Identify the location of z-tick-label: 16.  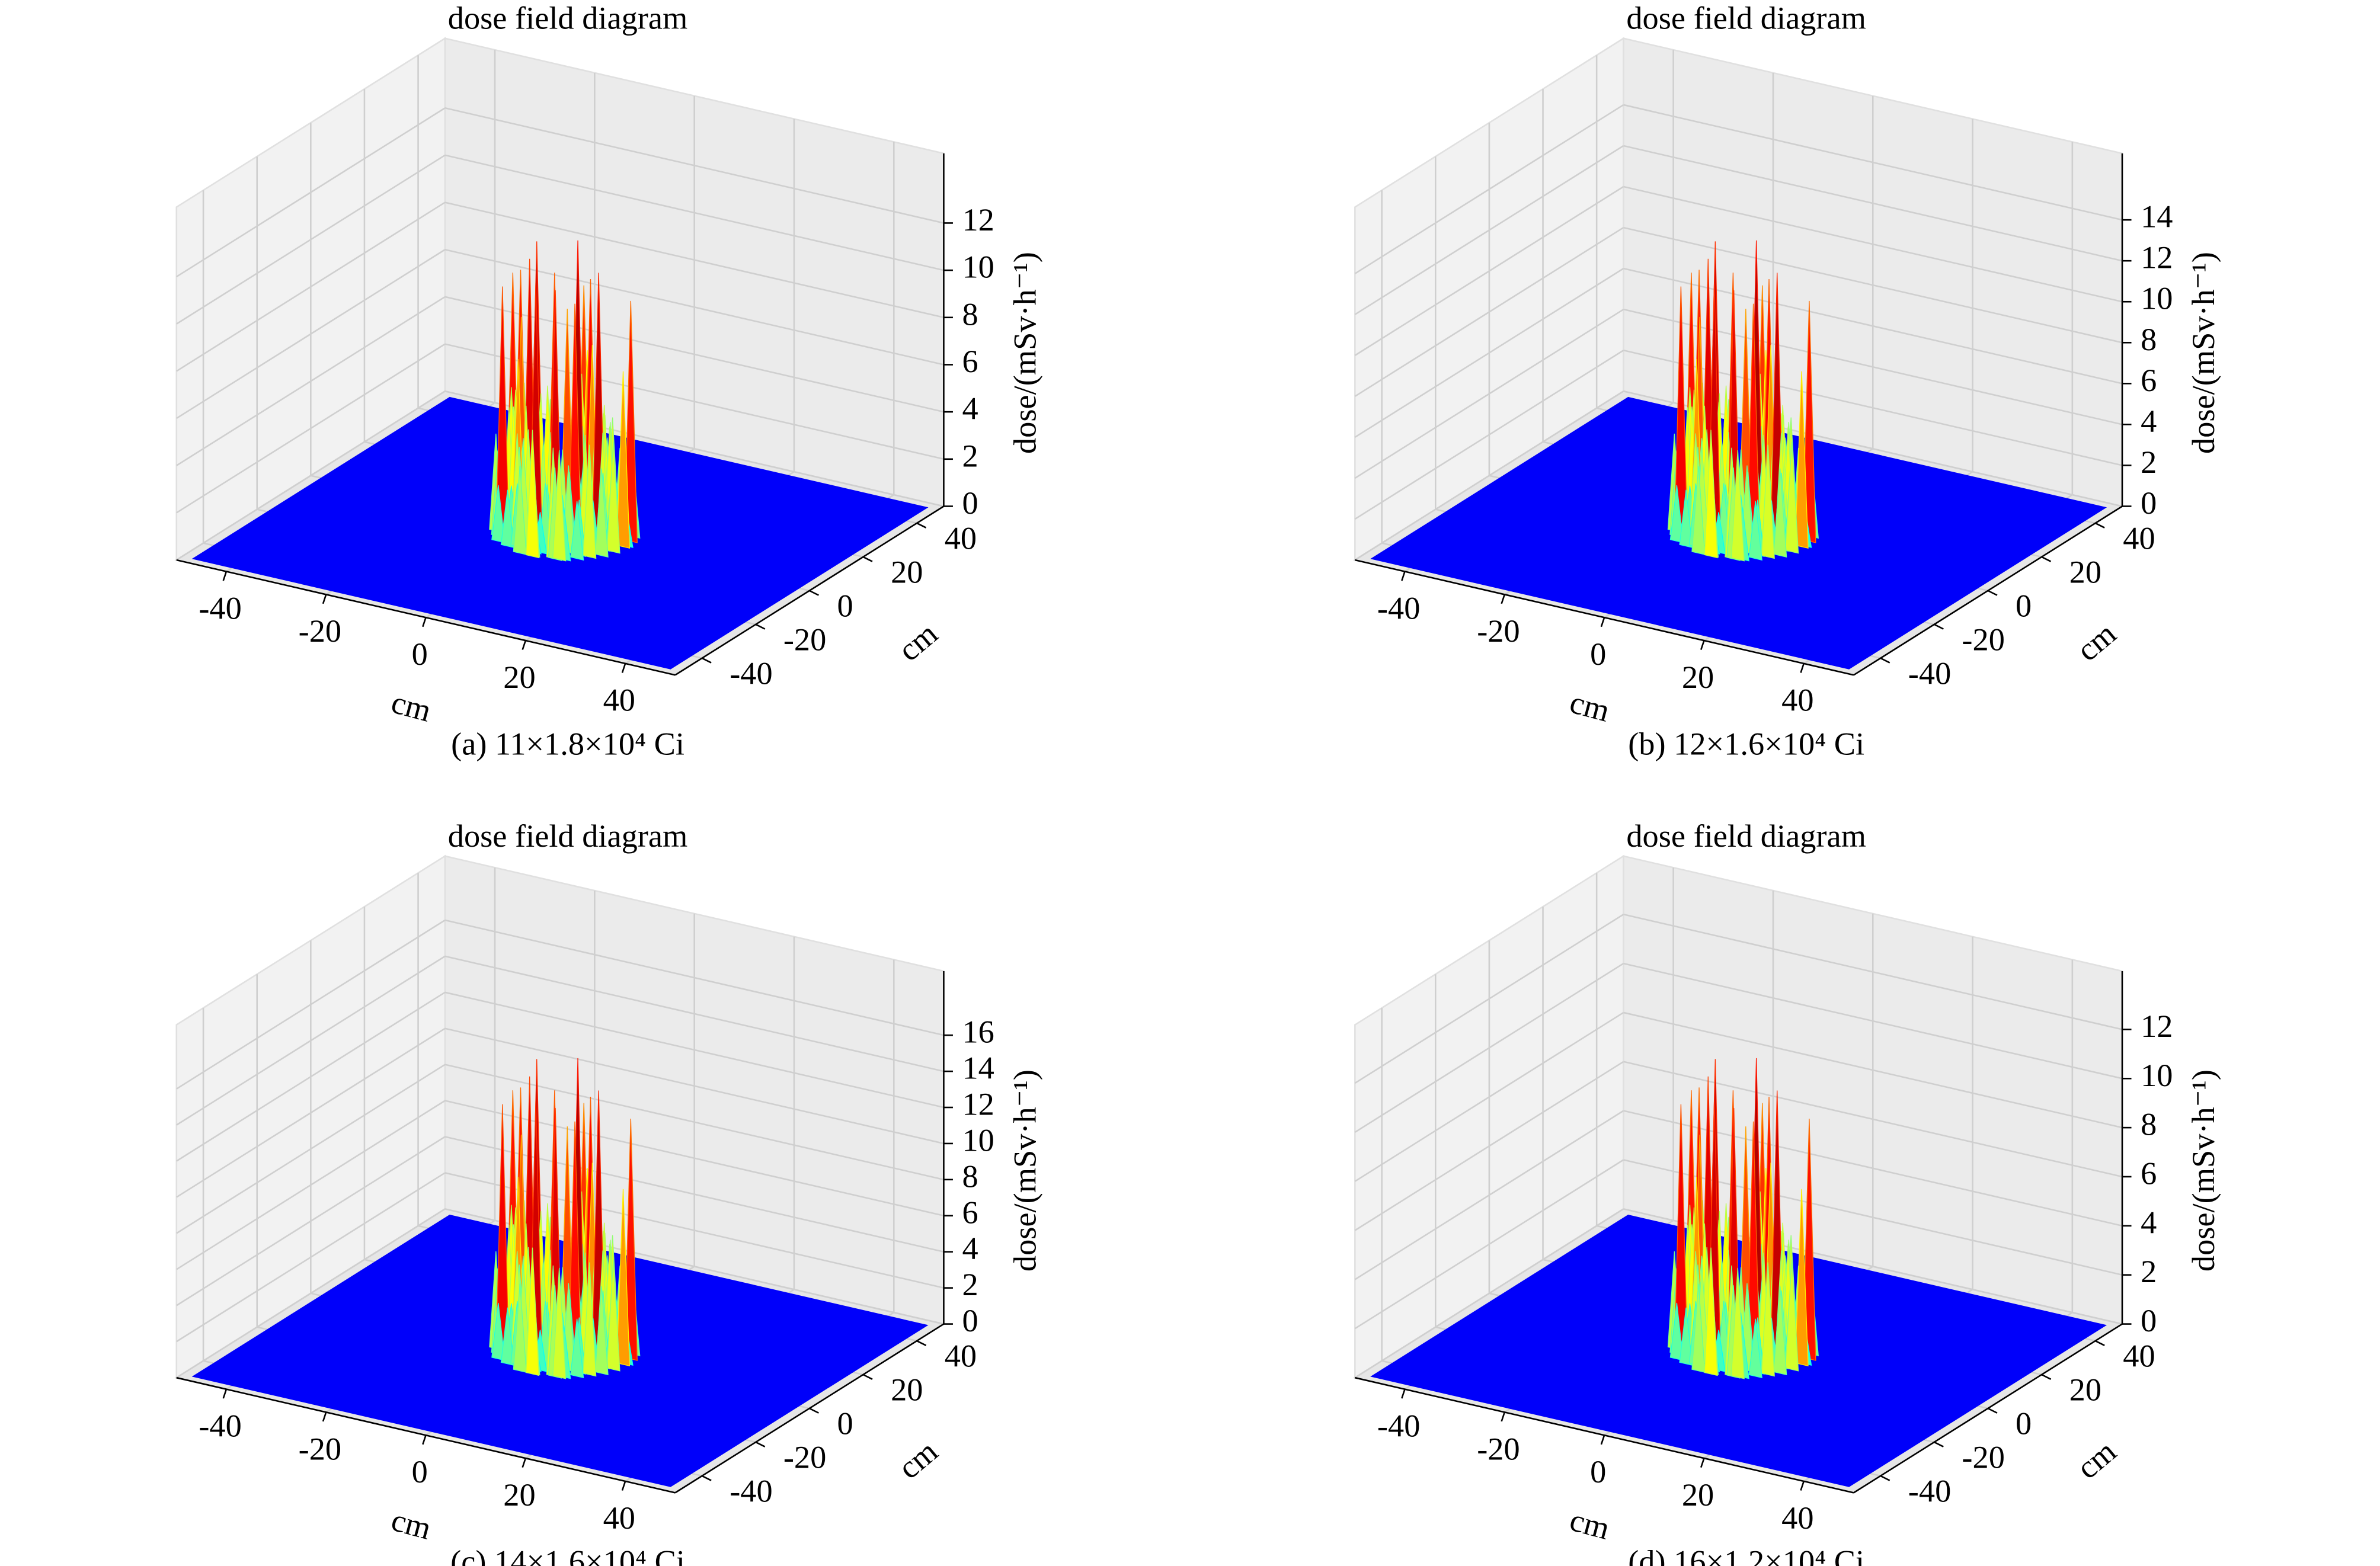
(978, 1032).